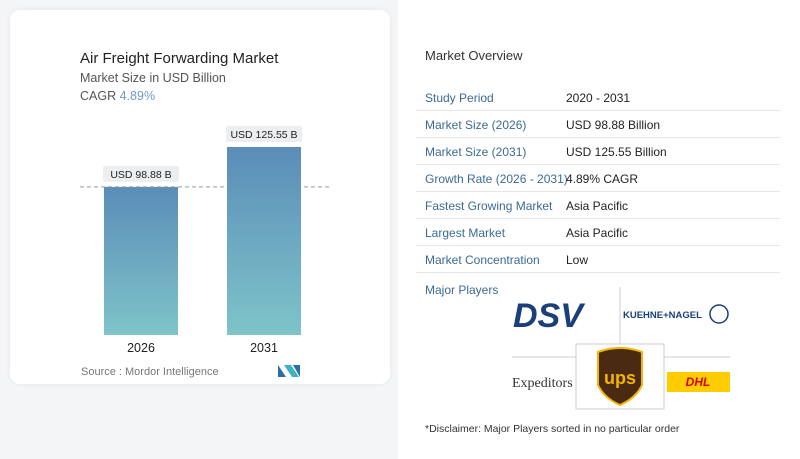 The height and width of the screenshot is (459, 800). I want to click on chart-title: Air Freight Forwarding Market, so click(179, 58).